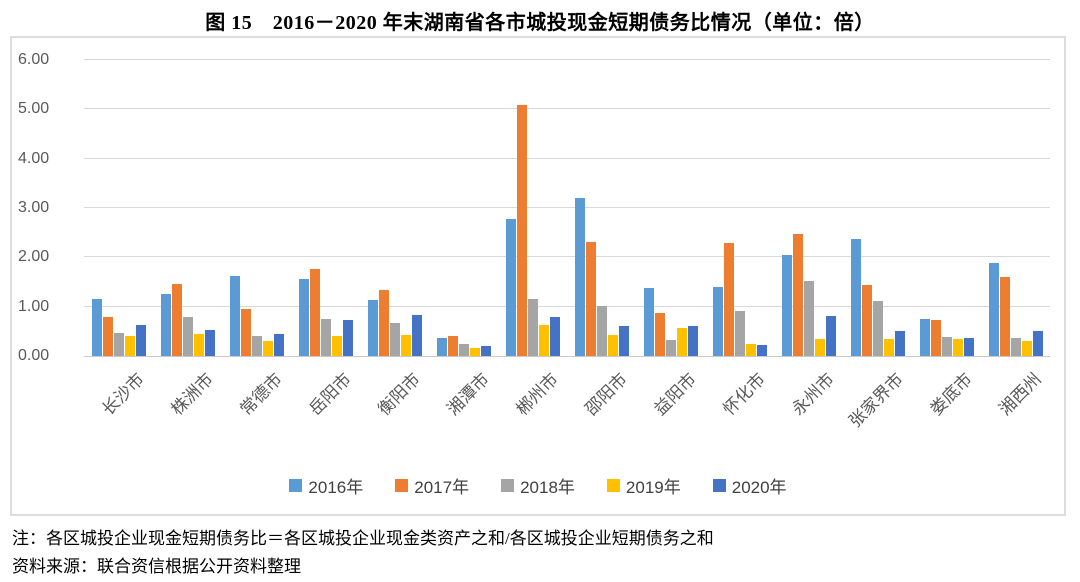 The image size is (1080, 582). Describe the element at coordinates (34, 59) in the screenshot. I see `y-axis-tick-label: 6.00` at that location.